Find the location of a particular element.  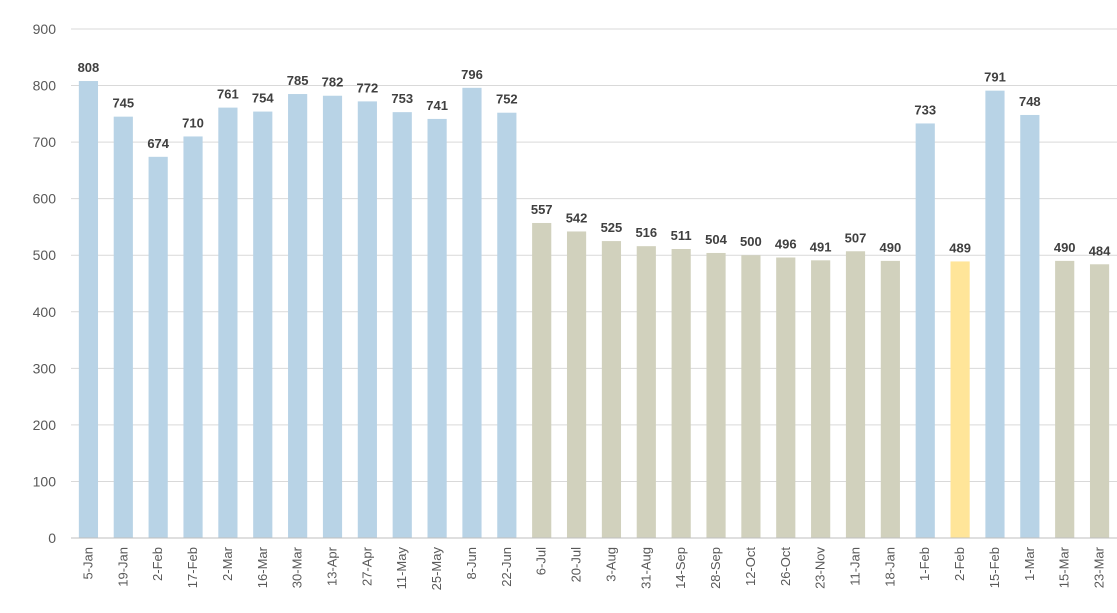

data-label: 796 is located at coordinates (472, 74).